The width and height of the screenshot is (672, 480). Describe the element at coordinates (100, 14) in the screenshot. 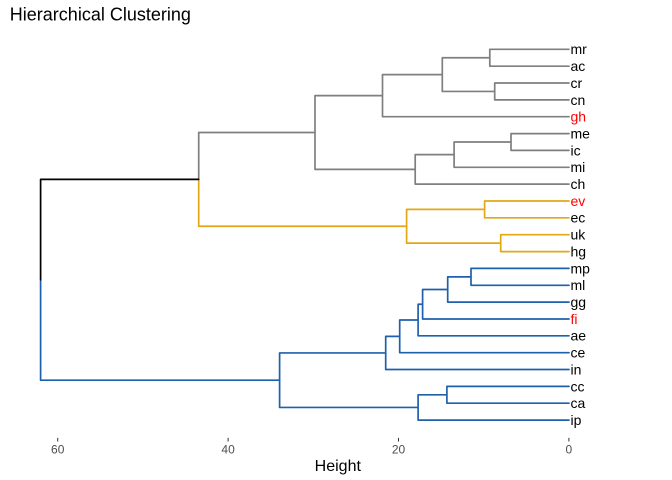

I see `svg-text: Hierarchical Clustering` at that location.